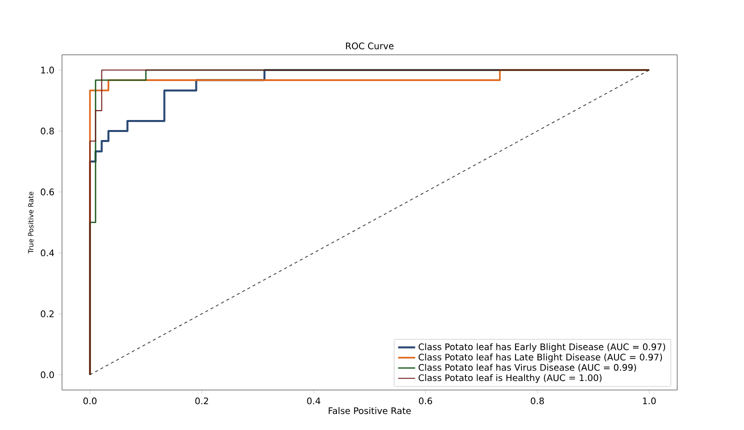 This screenshot has height=430, width=744. Describe the element at coordinates (537, 401) in the screenshot. I see `x-tick-label: 0.8` at that location.